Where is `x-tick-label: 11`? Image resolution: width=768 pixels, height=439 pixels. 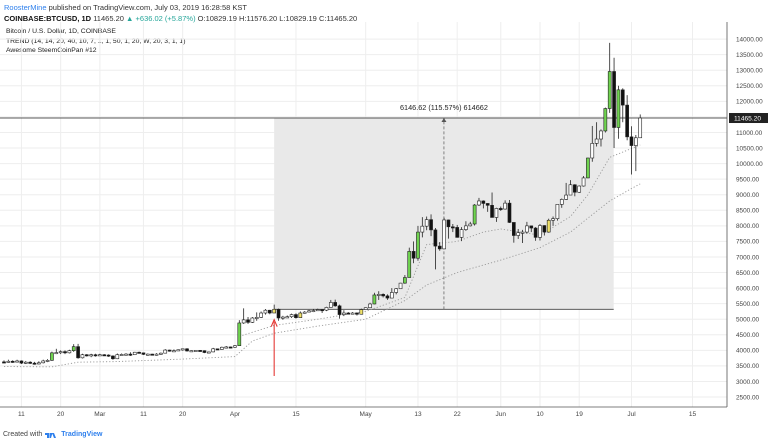
x-tick-label: 11 is located at coordinates (21, 414).